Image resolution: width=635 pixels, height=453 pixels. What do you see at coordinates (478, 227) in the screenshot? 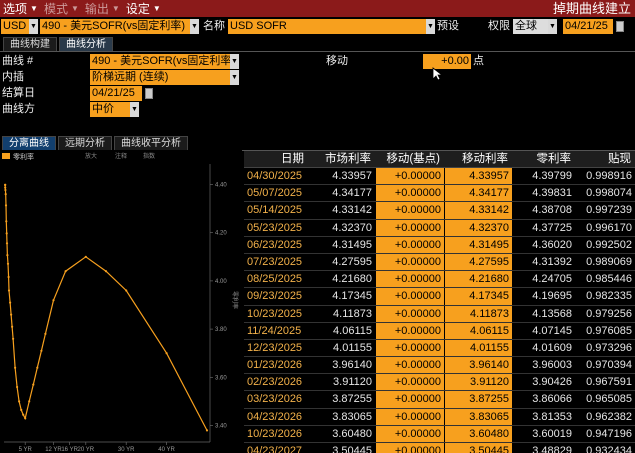
I see `cell-shifted-rate: 4.32370` at bounding box center [478, 227].